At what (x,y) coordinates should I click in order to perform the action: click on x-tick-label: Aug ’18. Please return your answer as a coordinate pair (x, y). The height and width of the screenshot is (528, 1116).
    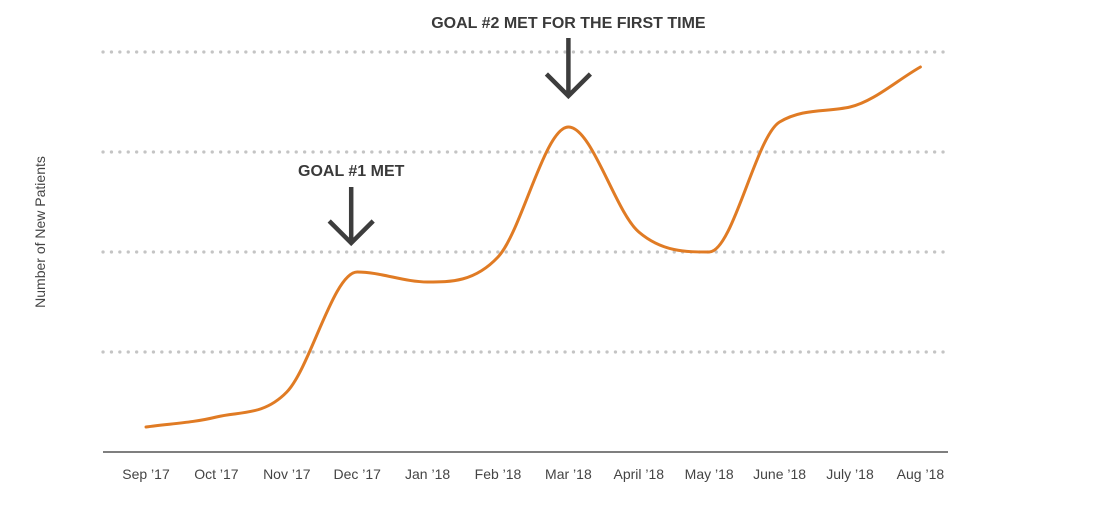
    Looking at the image, I should click on (921, 474).